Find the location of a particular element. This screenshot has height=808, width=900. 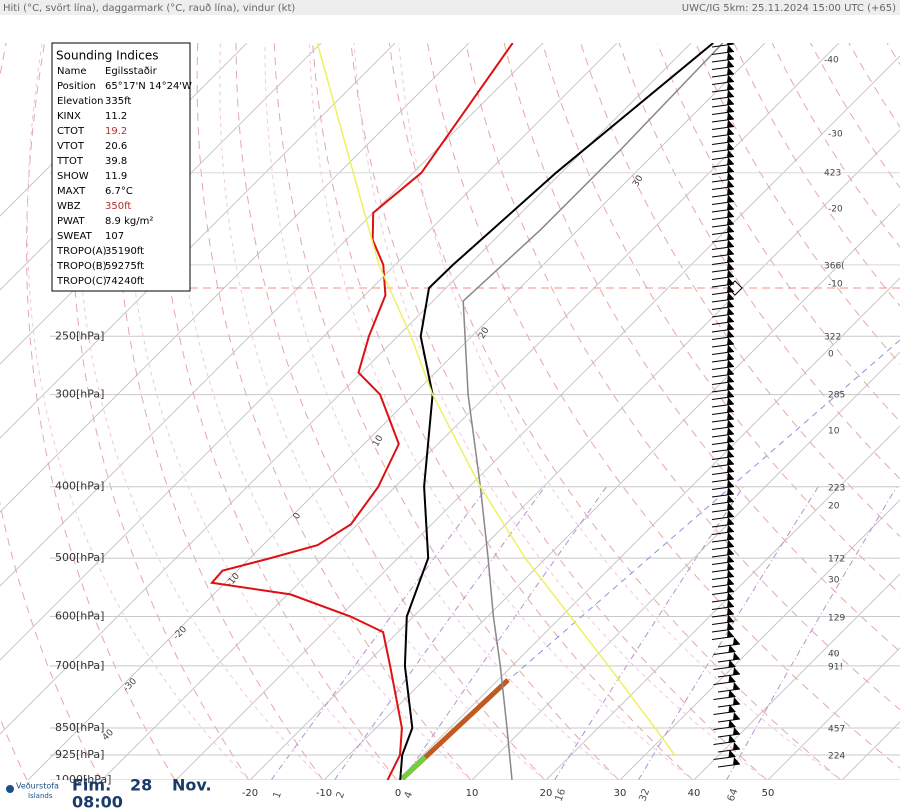

x-tick-label: 10 is located at coordinates (472, 793).